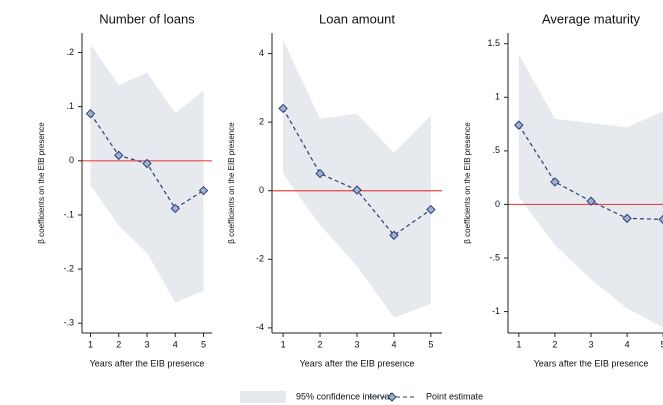 The width and height of the screenshot is (663, 405). I want to click on chart-title: Loan amount, so click(357, 18).